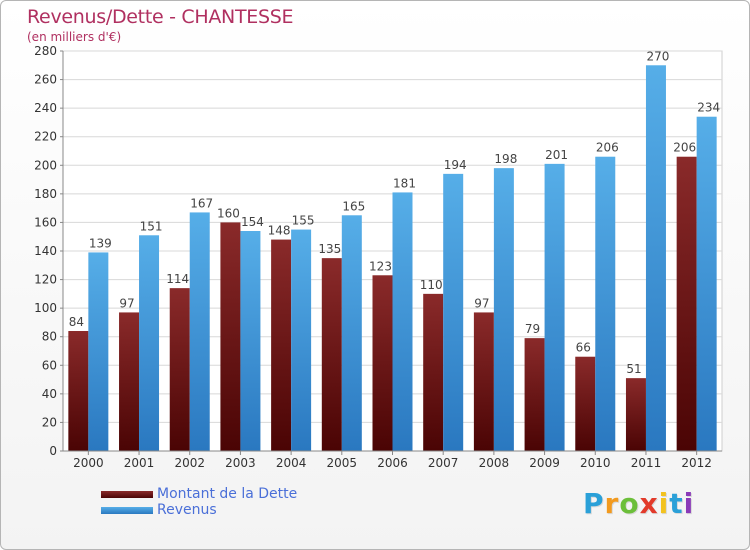  Describe the element at coordinates (494, 463) in the screenshot. I see `x-tick-label: 2008` at that location.